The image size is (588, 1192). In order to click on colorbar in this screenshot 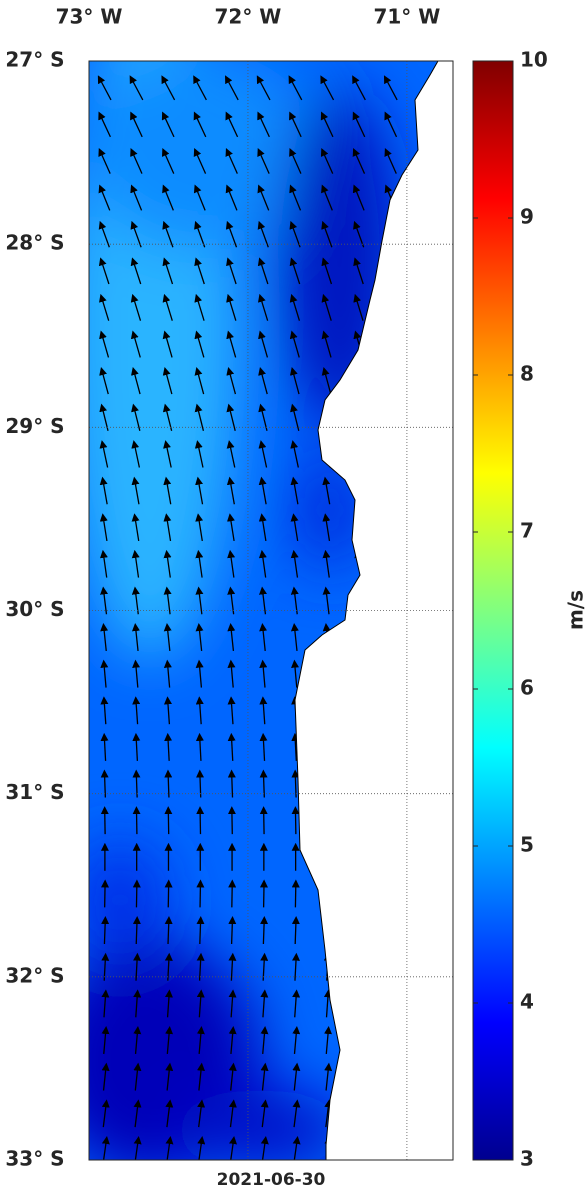, I will do `click(493, 610)`.